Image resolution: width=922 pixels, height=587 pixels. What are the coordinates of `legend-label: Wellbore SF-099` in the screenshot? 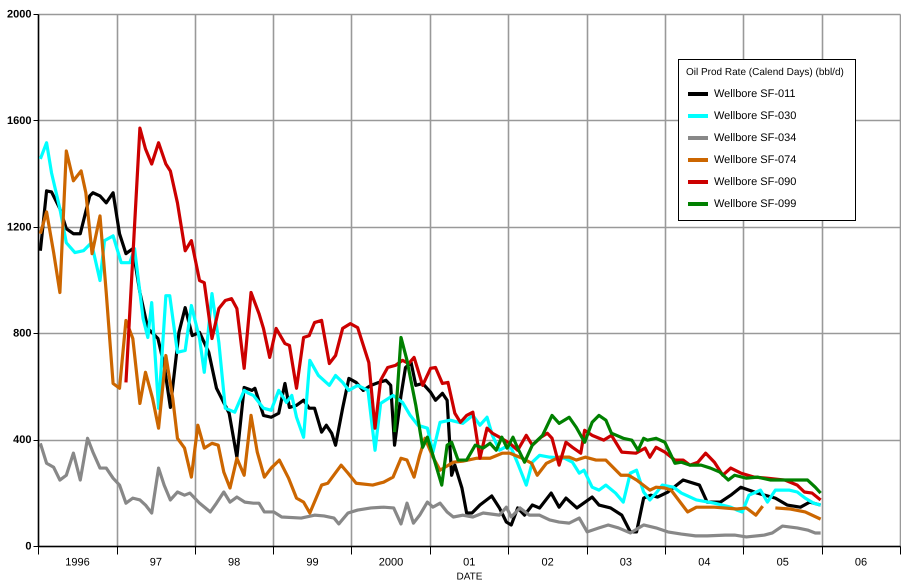 It's located at (755, 204).